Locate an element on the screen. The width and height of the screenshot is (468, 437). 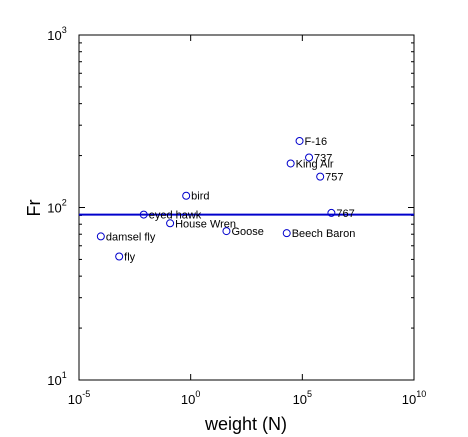
y-tick-label: 10² is located at coordinates (56, 207).